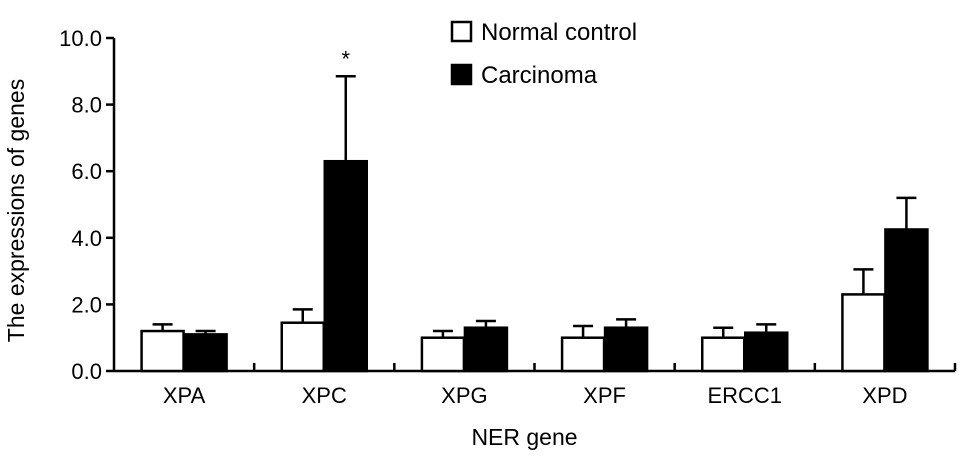 The image size is (969, 462). What do you see at coordinates (559, 32) in the screenshot?
I see `legend-label: Normal control` at bounding box center [559, 32].